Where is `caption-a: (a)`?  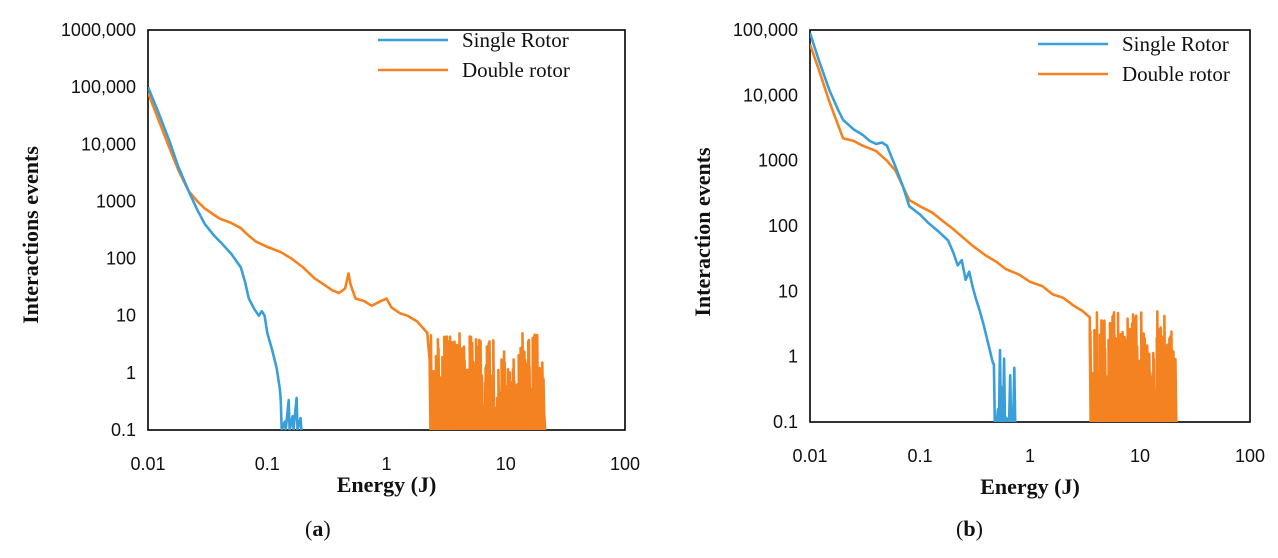 caption-a: (a) is located at coordinates (318, 529).